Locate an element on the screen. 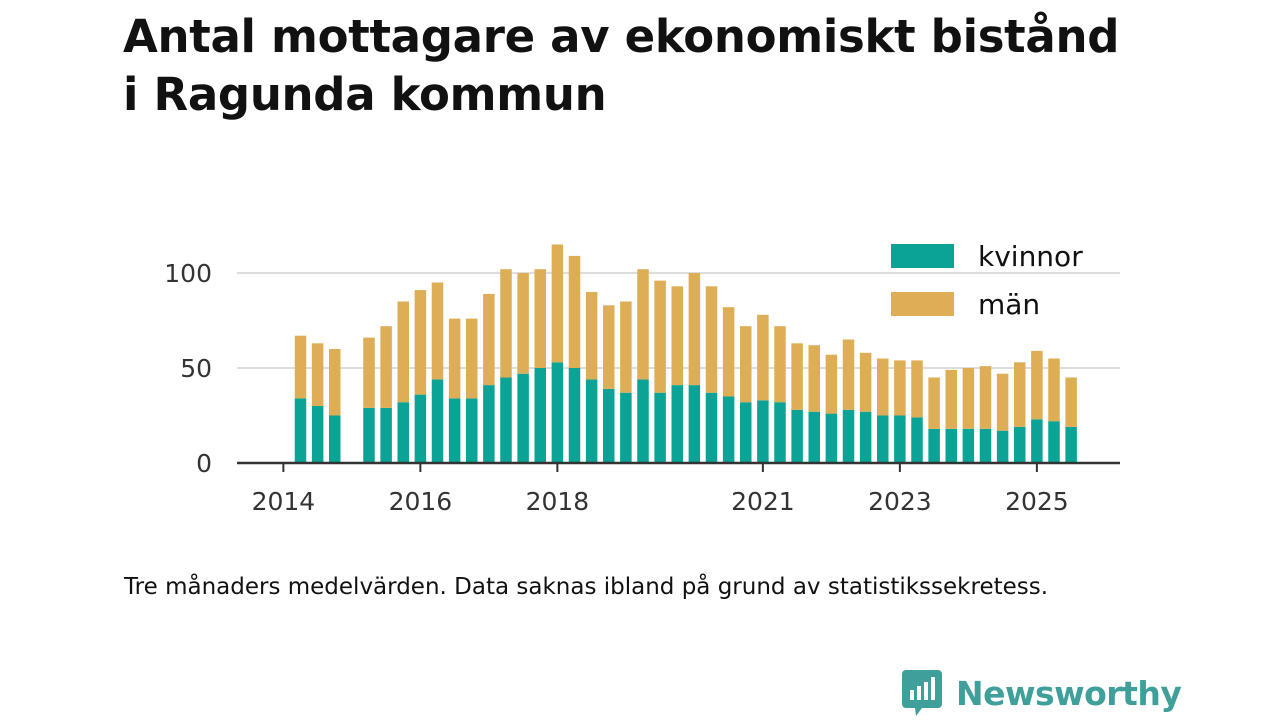 The image size is (1280, 720). x-tick-label: 2014 is located at coordinates (284, 501).